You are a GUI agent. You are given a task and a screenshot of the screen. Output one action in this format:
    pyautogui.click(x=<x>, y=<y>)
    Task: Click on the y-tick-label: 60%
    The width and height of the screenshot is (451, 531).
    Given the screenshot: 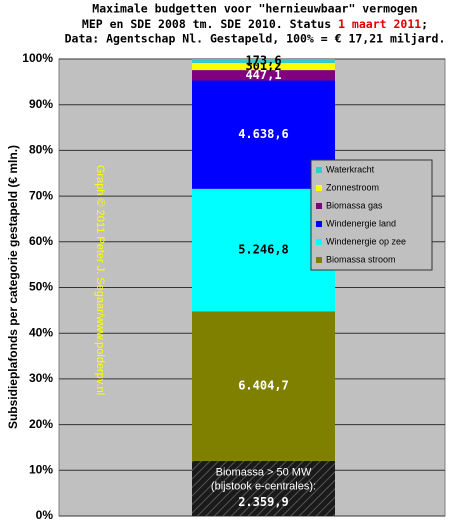 What is the action you would take?
    pyautogui.click(x=41, y=241)
    